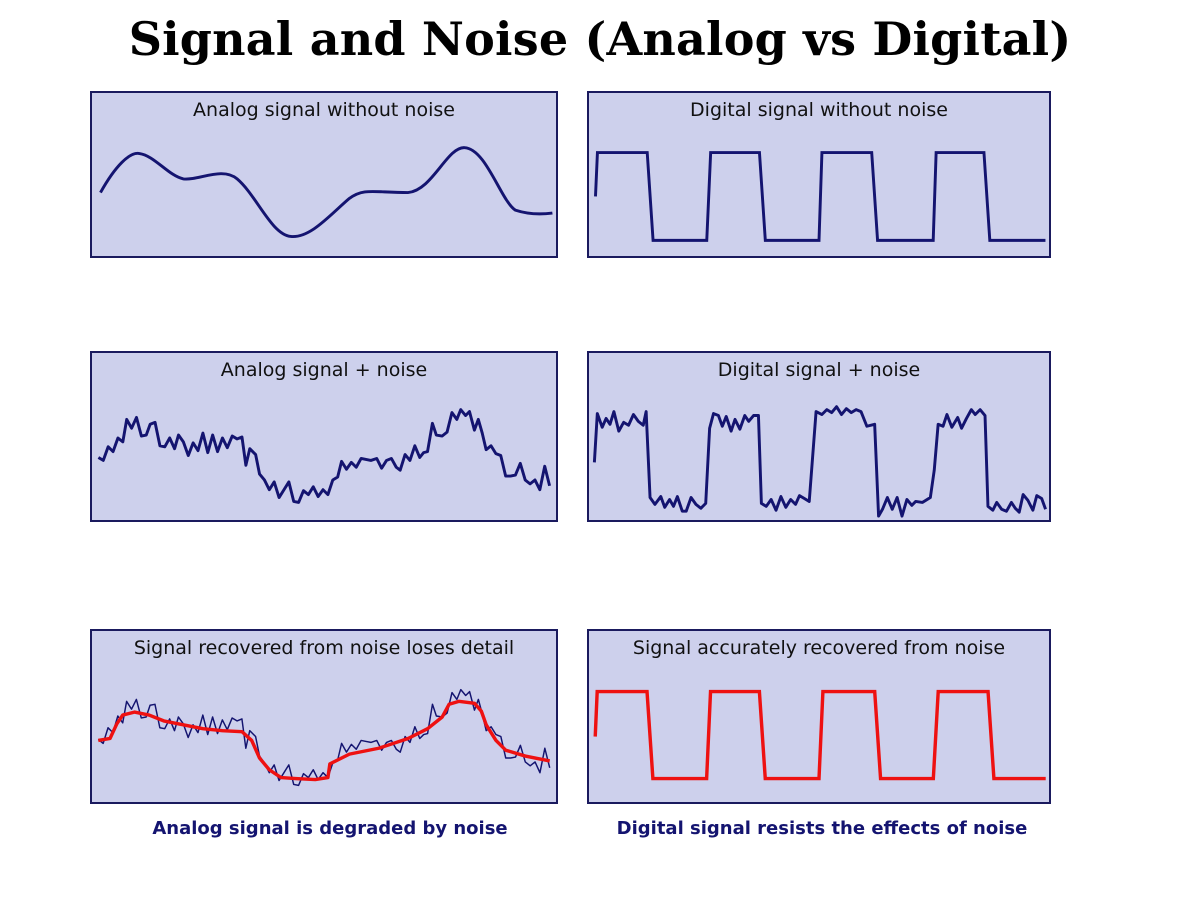  I want to click on digital-recovered-panel: Signal accurately recovered from noise, so click(819, 716).